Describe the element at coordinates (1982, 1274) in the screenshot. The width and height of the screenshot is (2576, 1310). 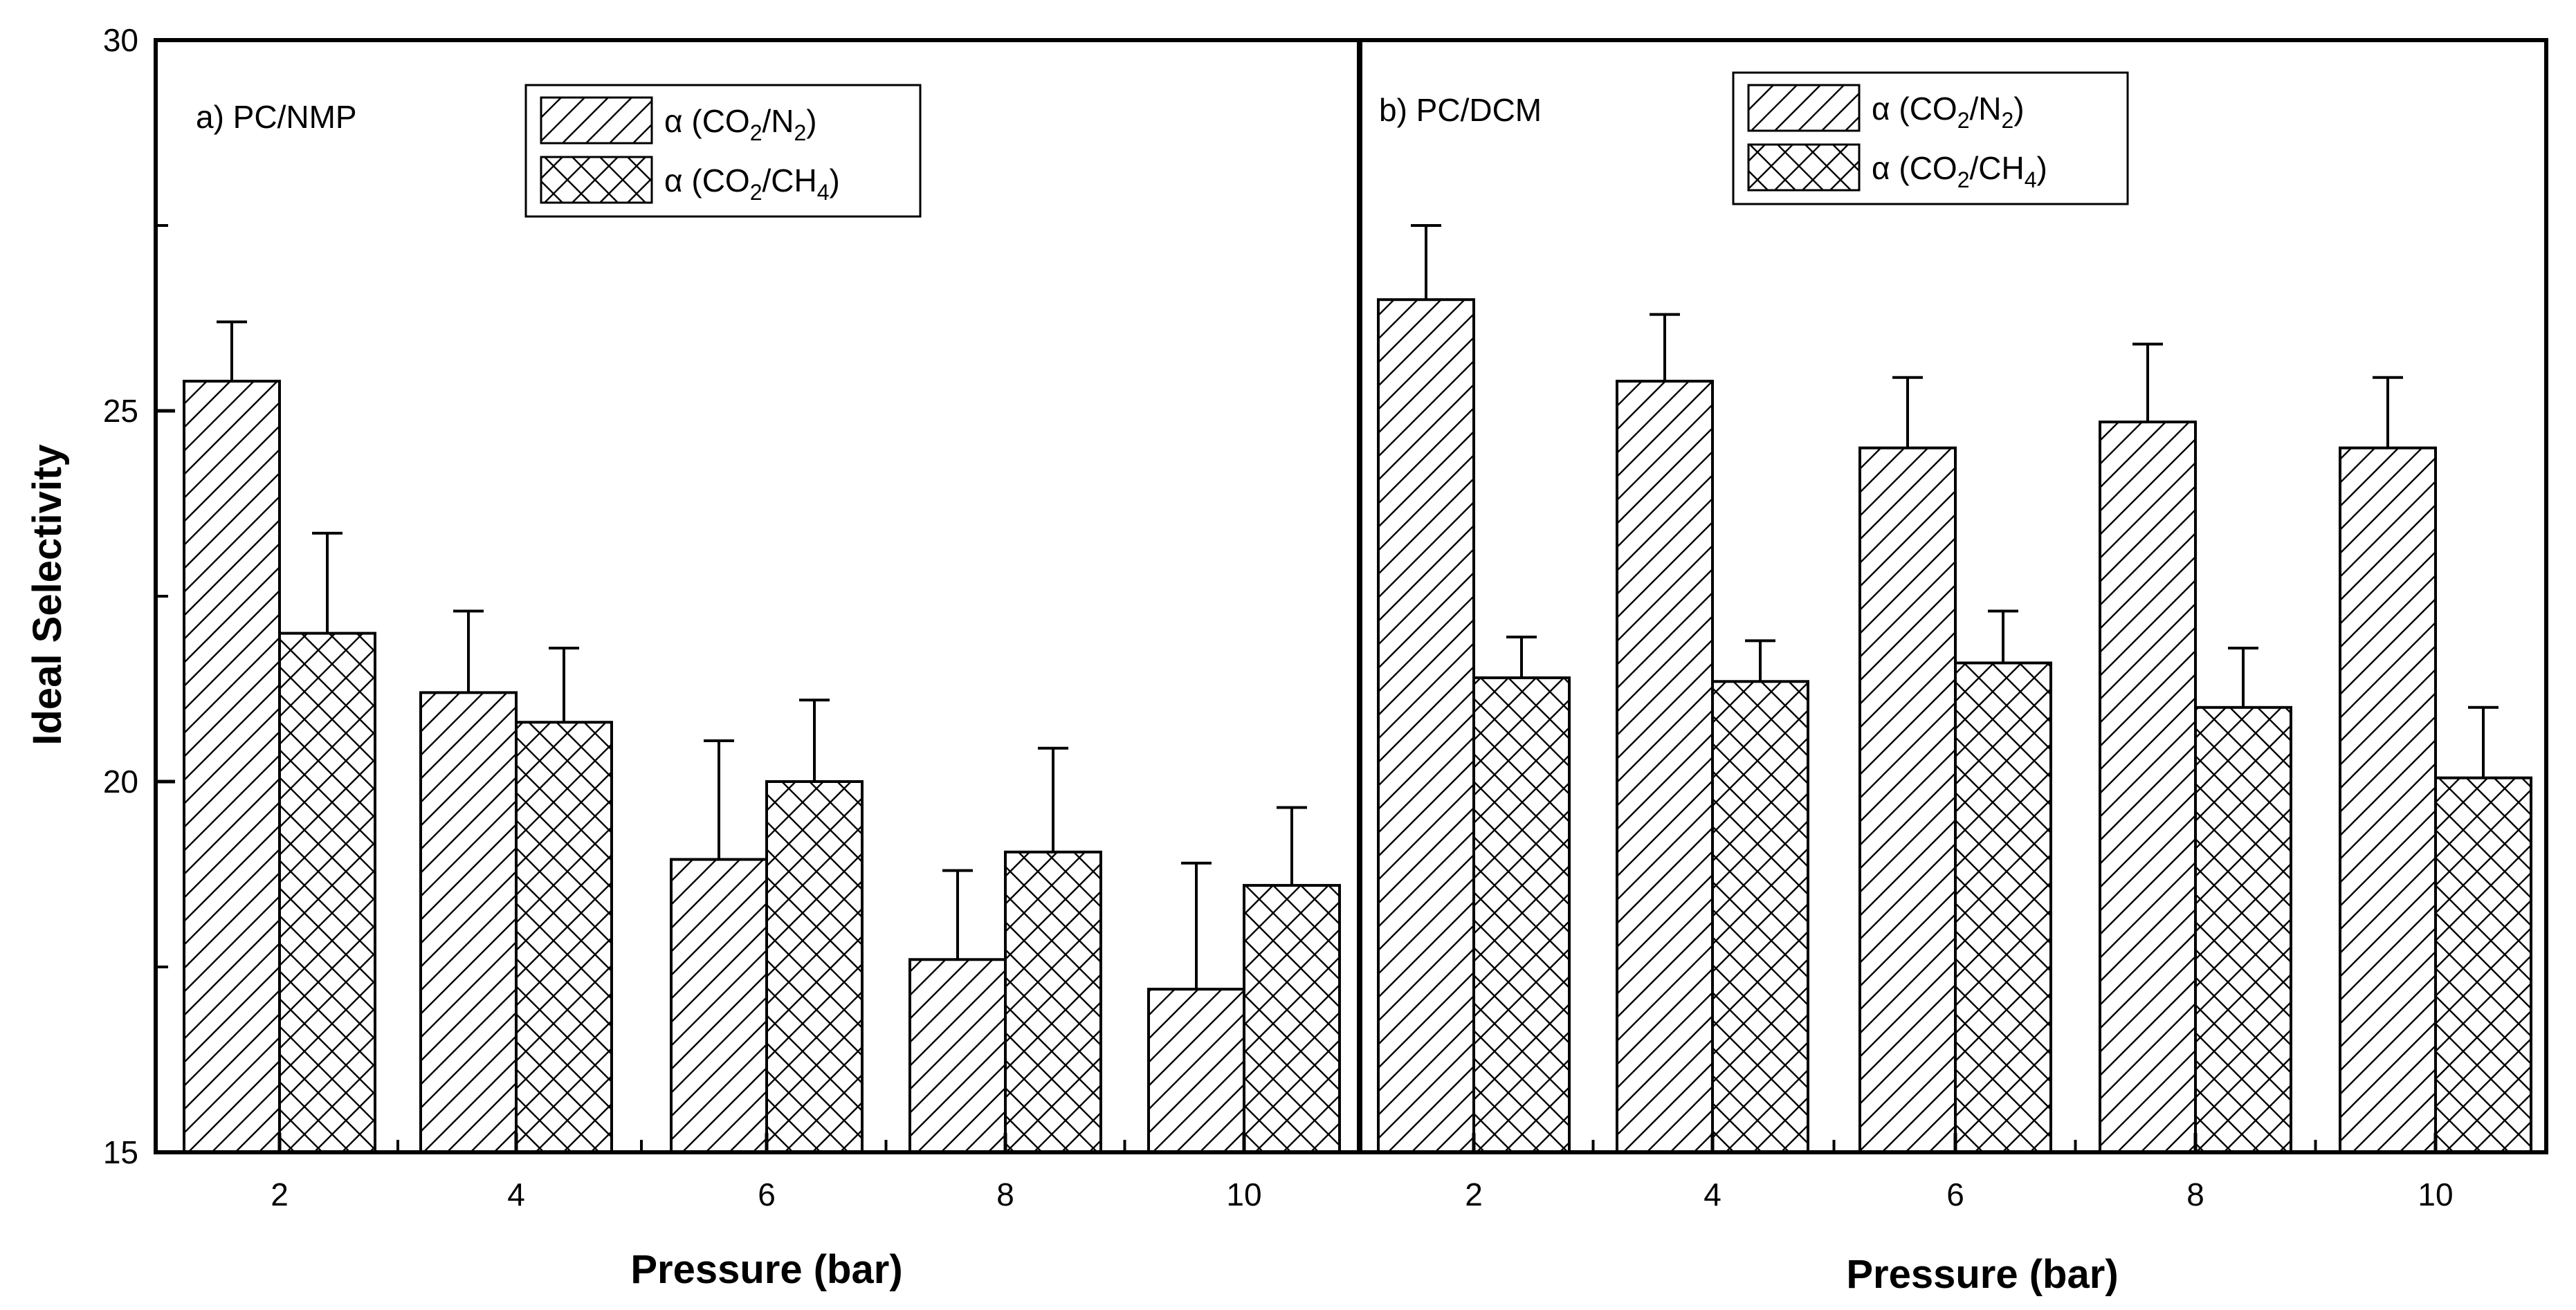
I see `panel-b-x-axis-title: Pressure (bar)` at that location.